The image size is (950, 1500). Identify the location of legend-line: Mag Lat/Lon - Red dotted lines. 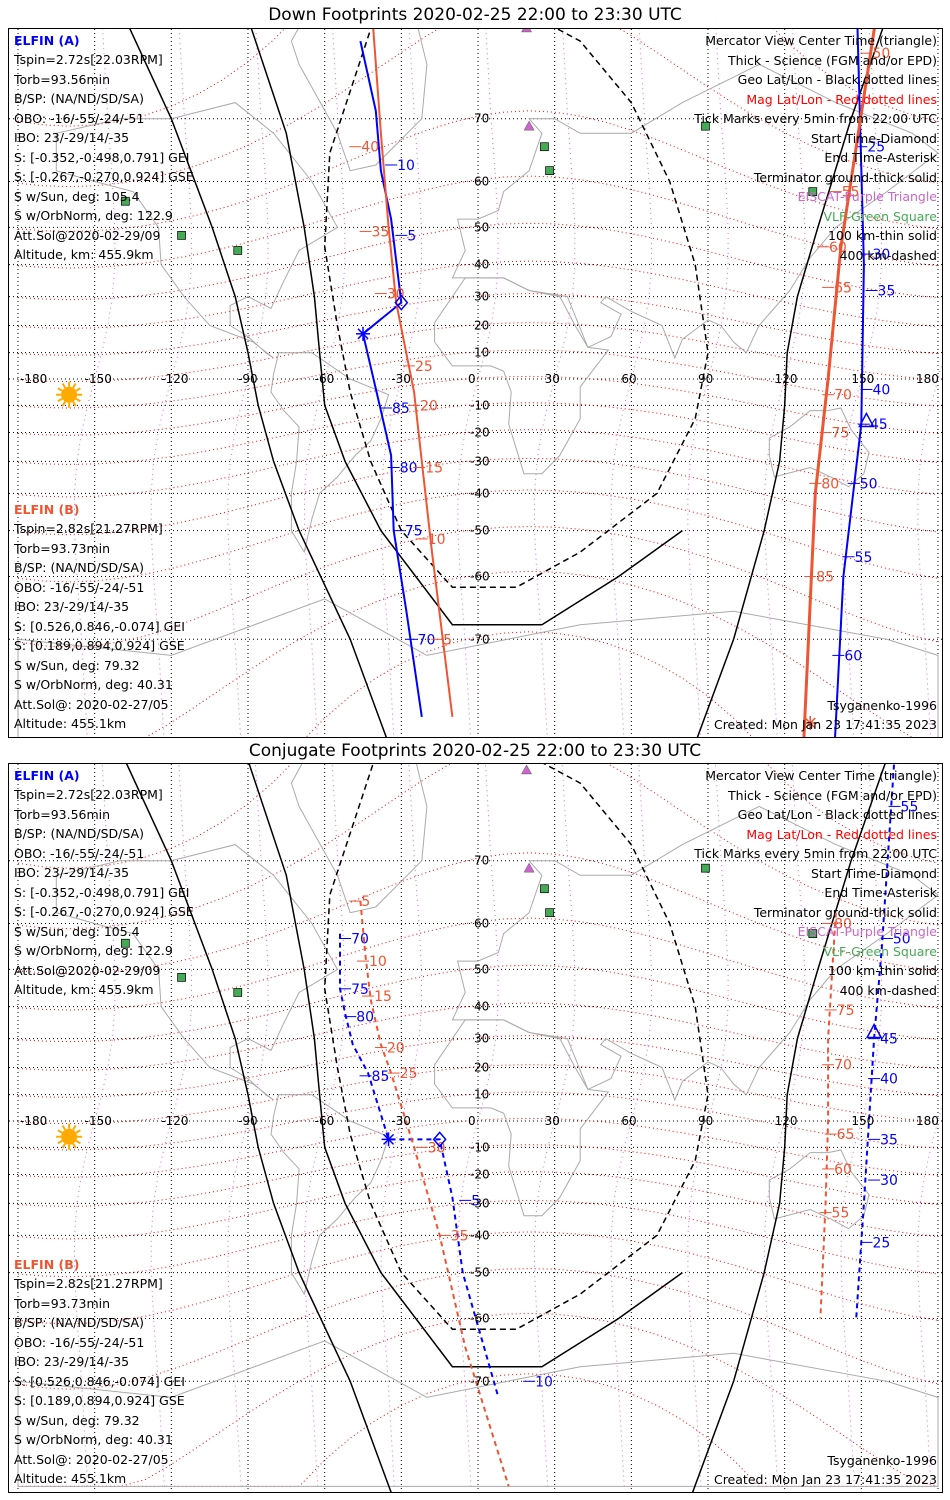
(841, 99).